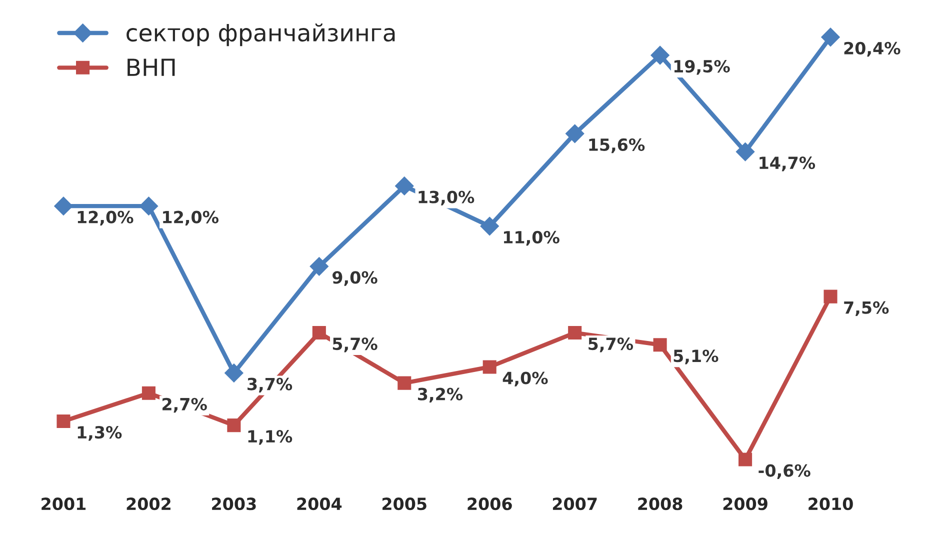 The image size is (948, 534). I want to click on data-label: 3,2%, so click(440, 395).